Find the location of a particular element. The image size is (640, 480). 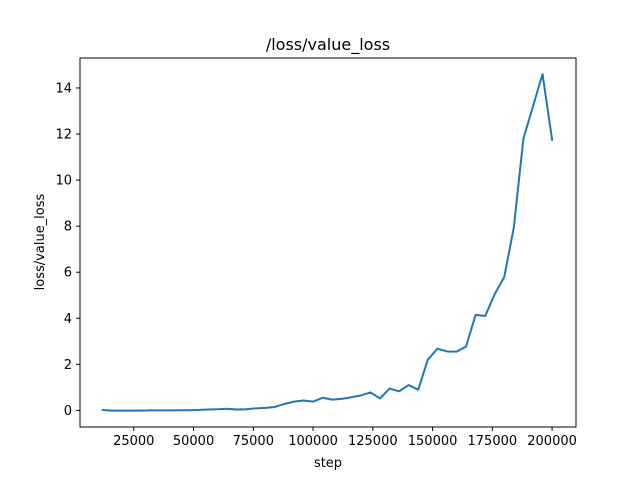

x-axis-label: step is located at coordinates (328, 463).